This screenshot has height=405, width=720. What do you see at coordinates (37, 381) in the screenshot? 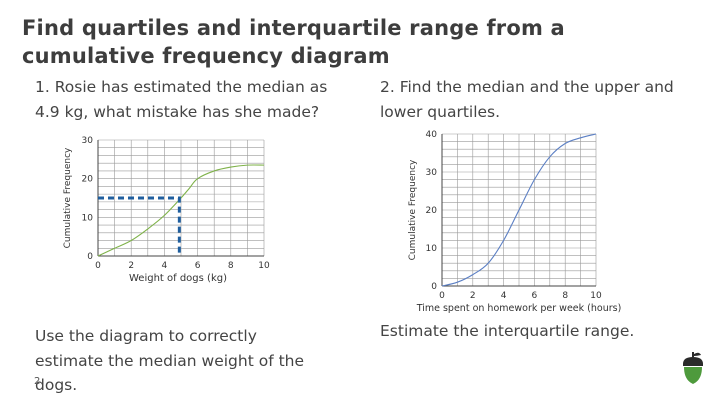
I see `page-number: 2` at bounding box center [37, 381].